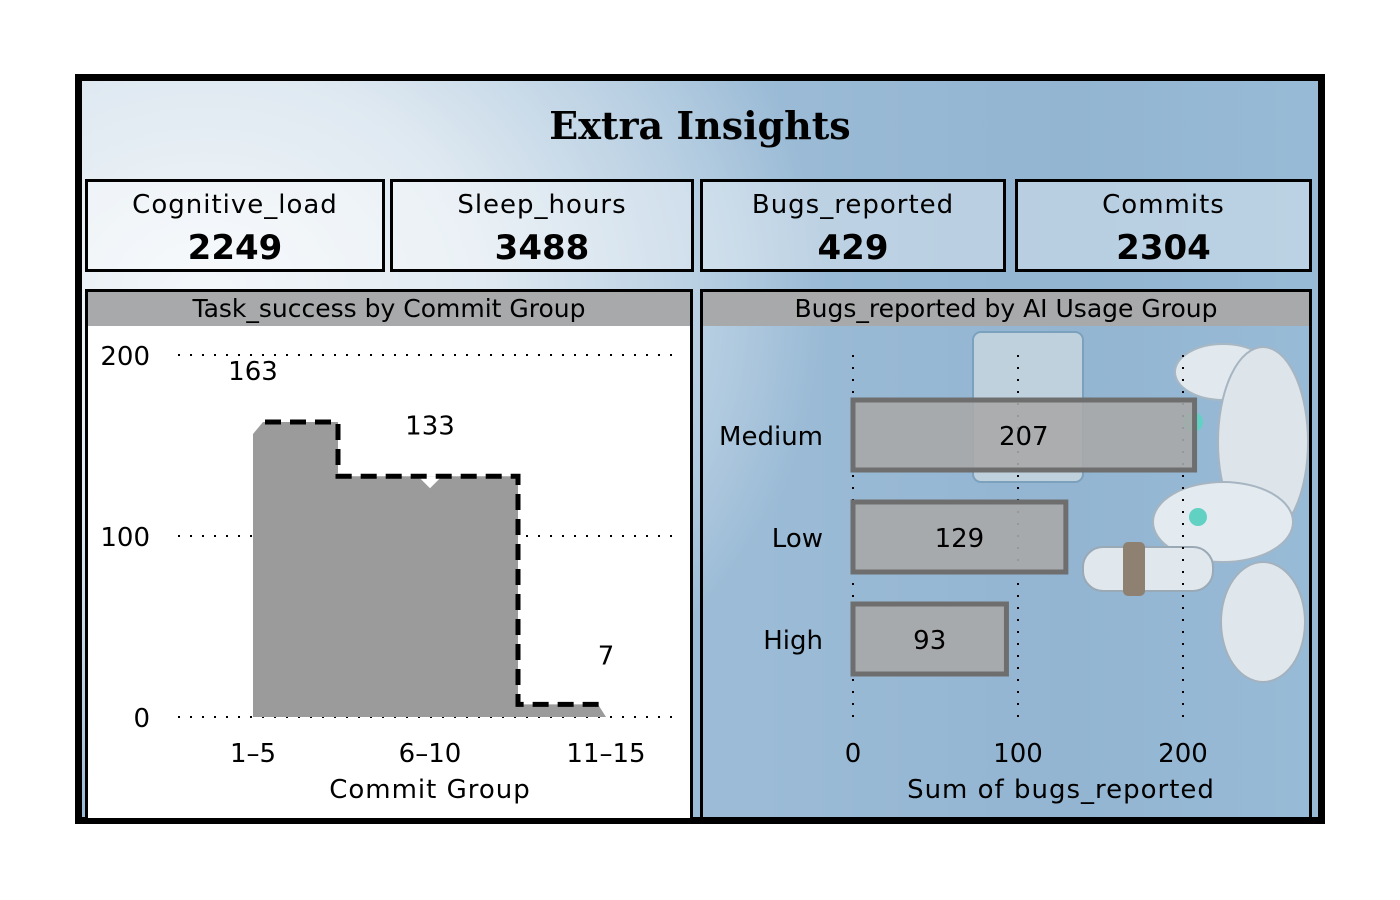 This screenshot has height=900, width=1400. What do you see at coordinates (235, 248) in the screenshot?
I see `kpi-value: 2249` at bounding box center [235, 248].